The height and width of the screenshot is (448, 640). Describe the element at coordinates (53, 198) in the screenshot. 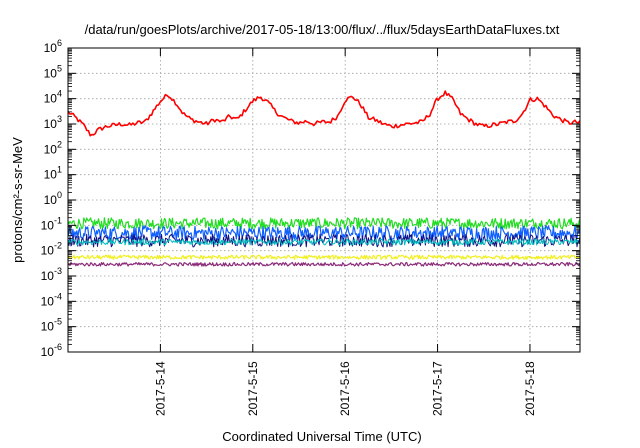

I see `y-tick-label: 10⁰` at that location.